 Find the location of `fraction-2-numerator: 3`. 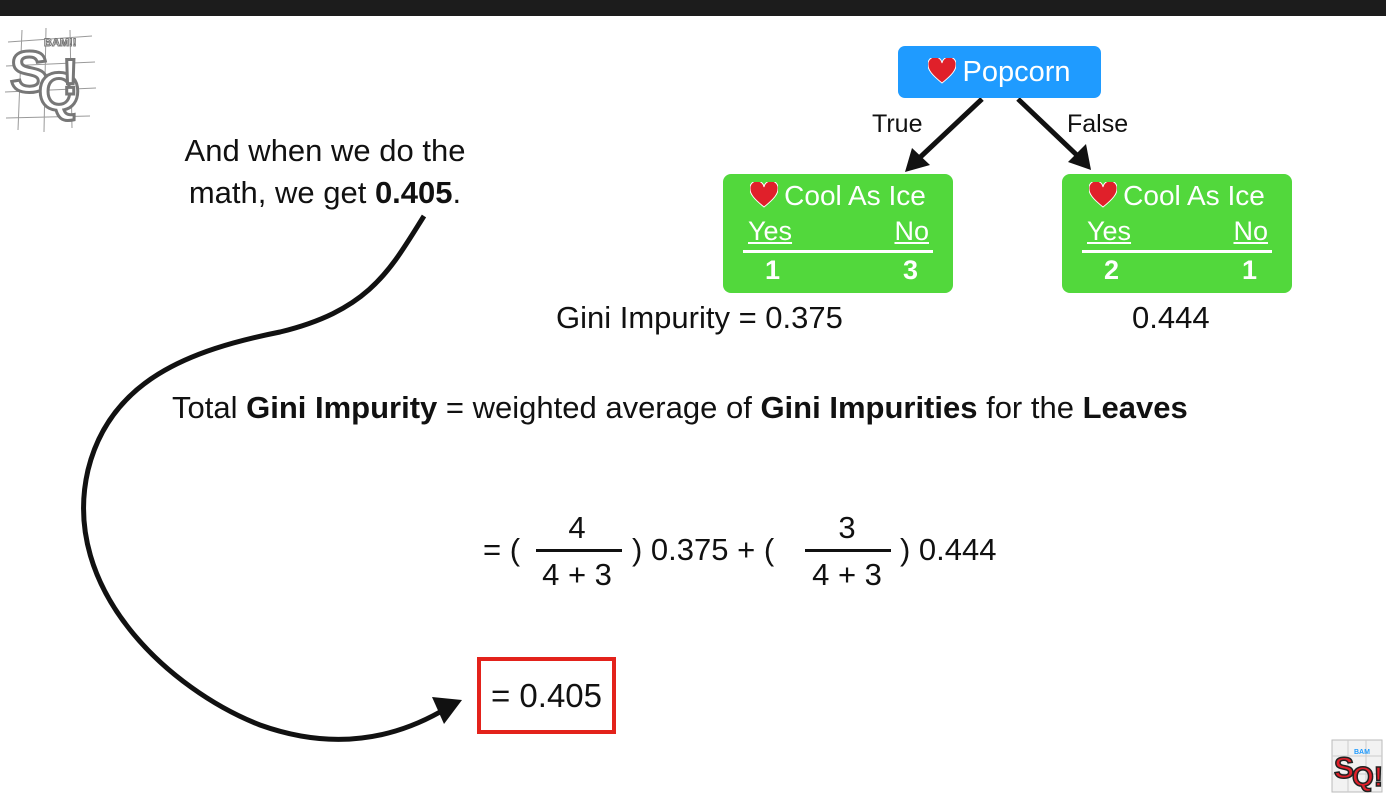

fraction-2-numerator: 3 is located at coordinates (847, 527).